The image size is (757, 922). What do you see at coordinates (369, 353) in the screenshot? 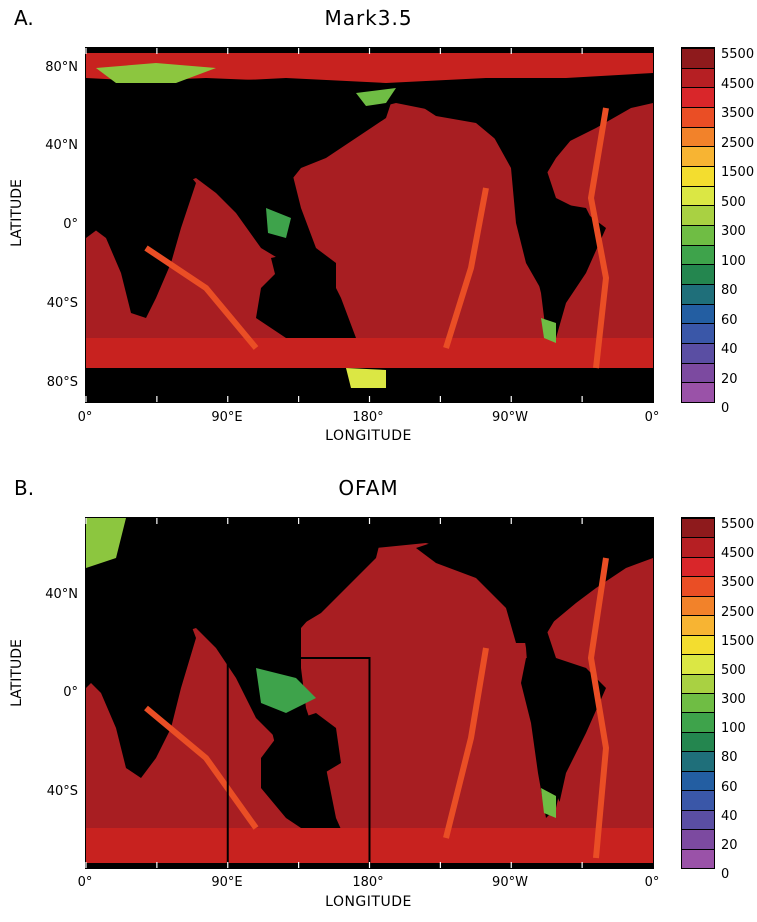
I see `ocean-southern` at bounding box center [369, 353].